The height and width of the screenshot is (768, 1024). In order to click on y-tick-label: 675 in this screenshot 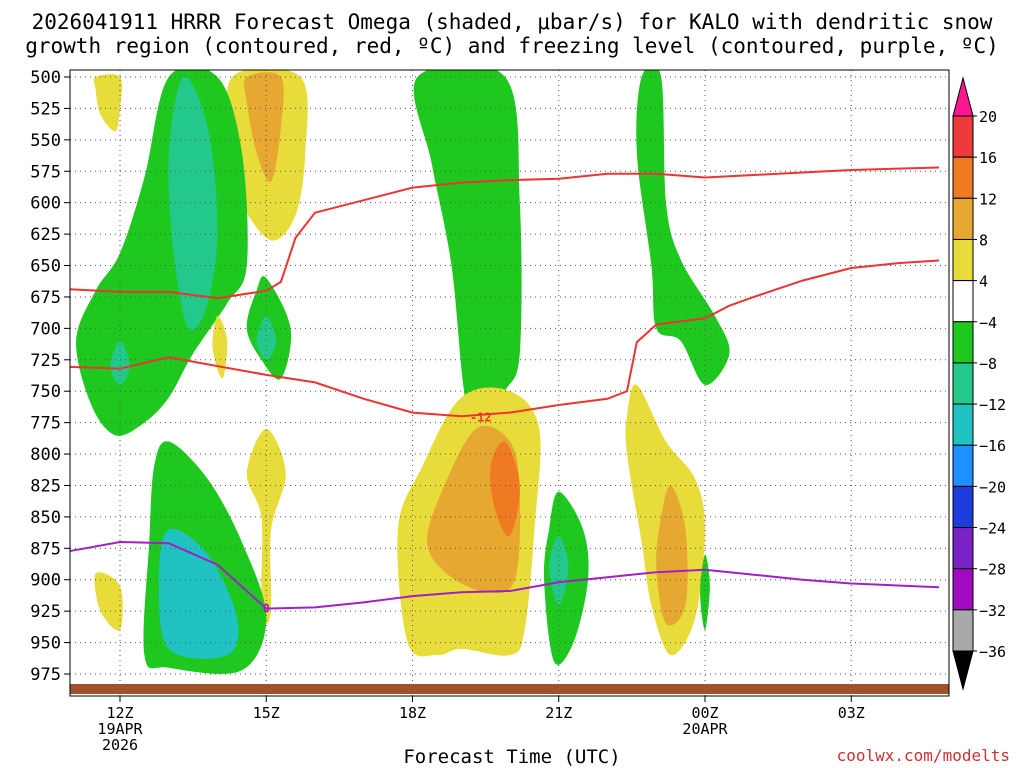, I will do `click(45, 298)`.